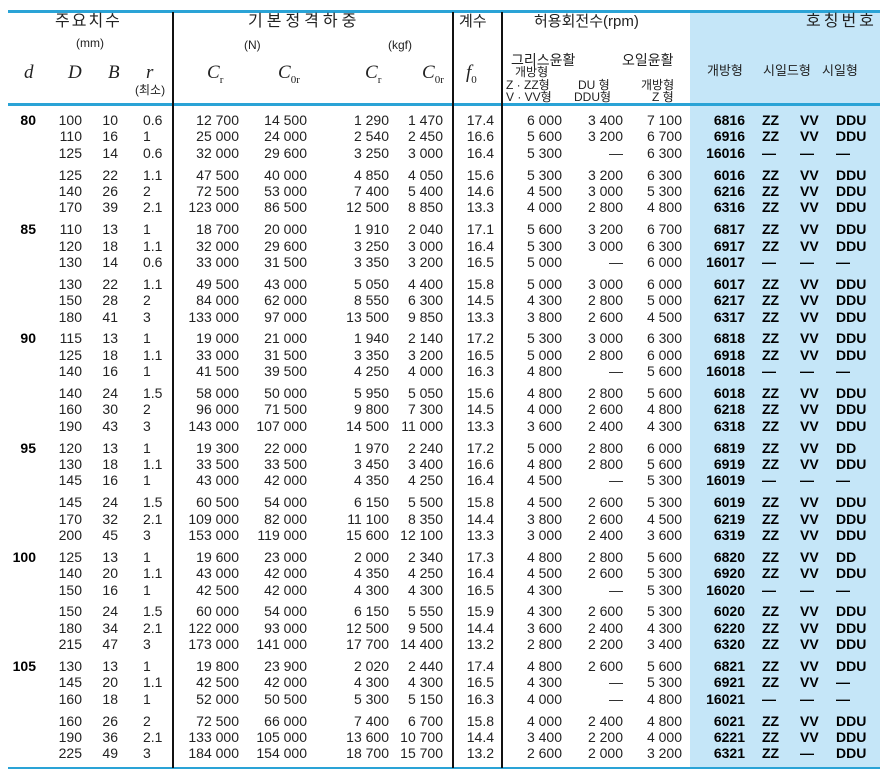 This screenshot has height=779, width=887. What do you see at coordinates (217, 409) in the screenshot?
I see `cr-n: 96 000` at bounding box center [217, 409].